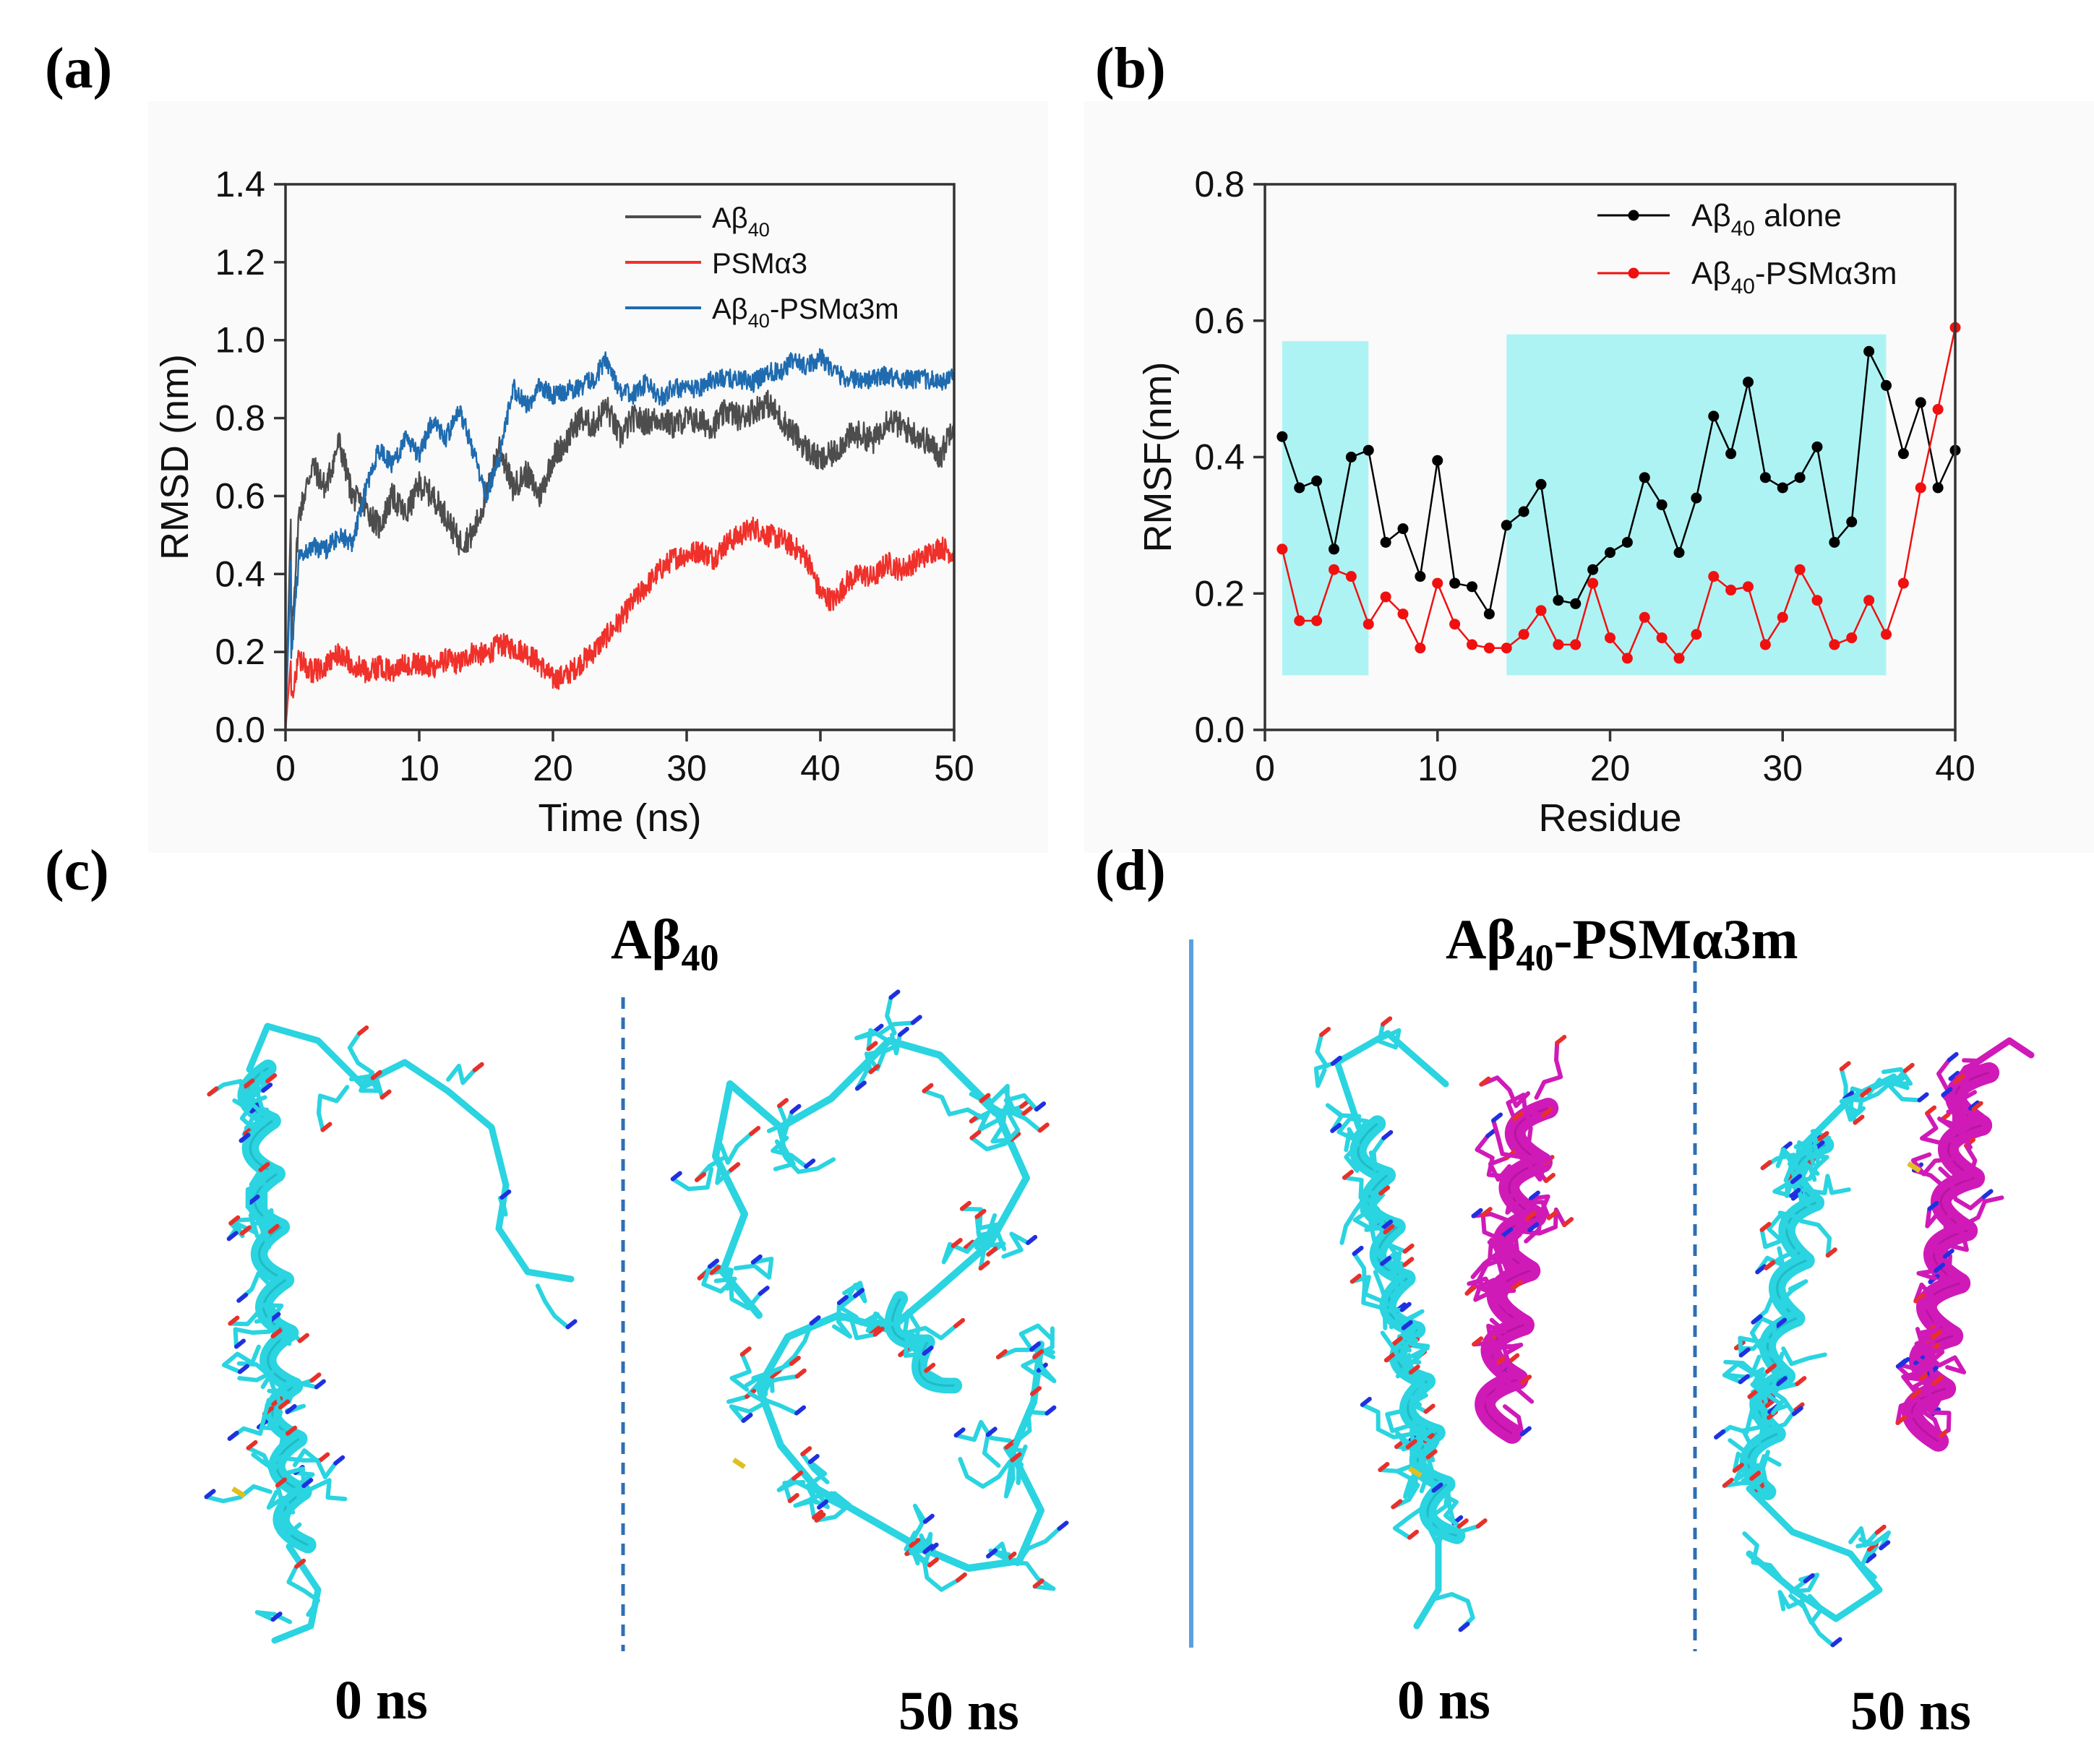 The height and width of the screenshot is (1764, 2094). What do you see at coordinates (1443, 1700) in the screenshot?
I see `panel-d-time-0: 0 ns` at bounding box center [1443, 1700].